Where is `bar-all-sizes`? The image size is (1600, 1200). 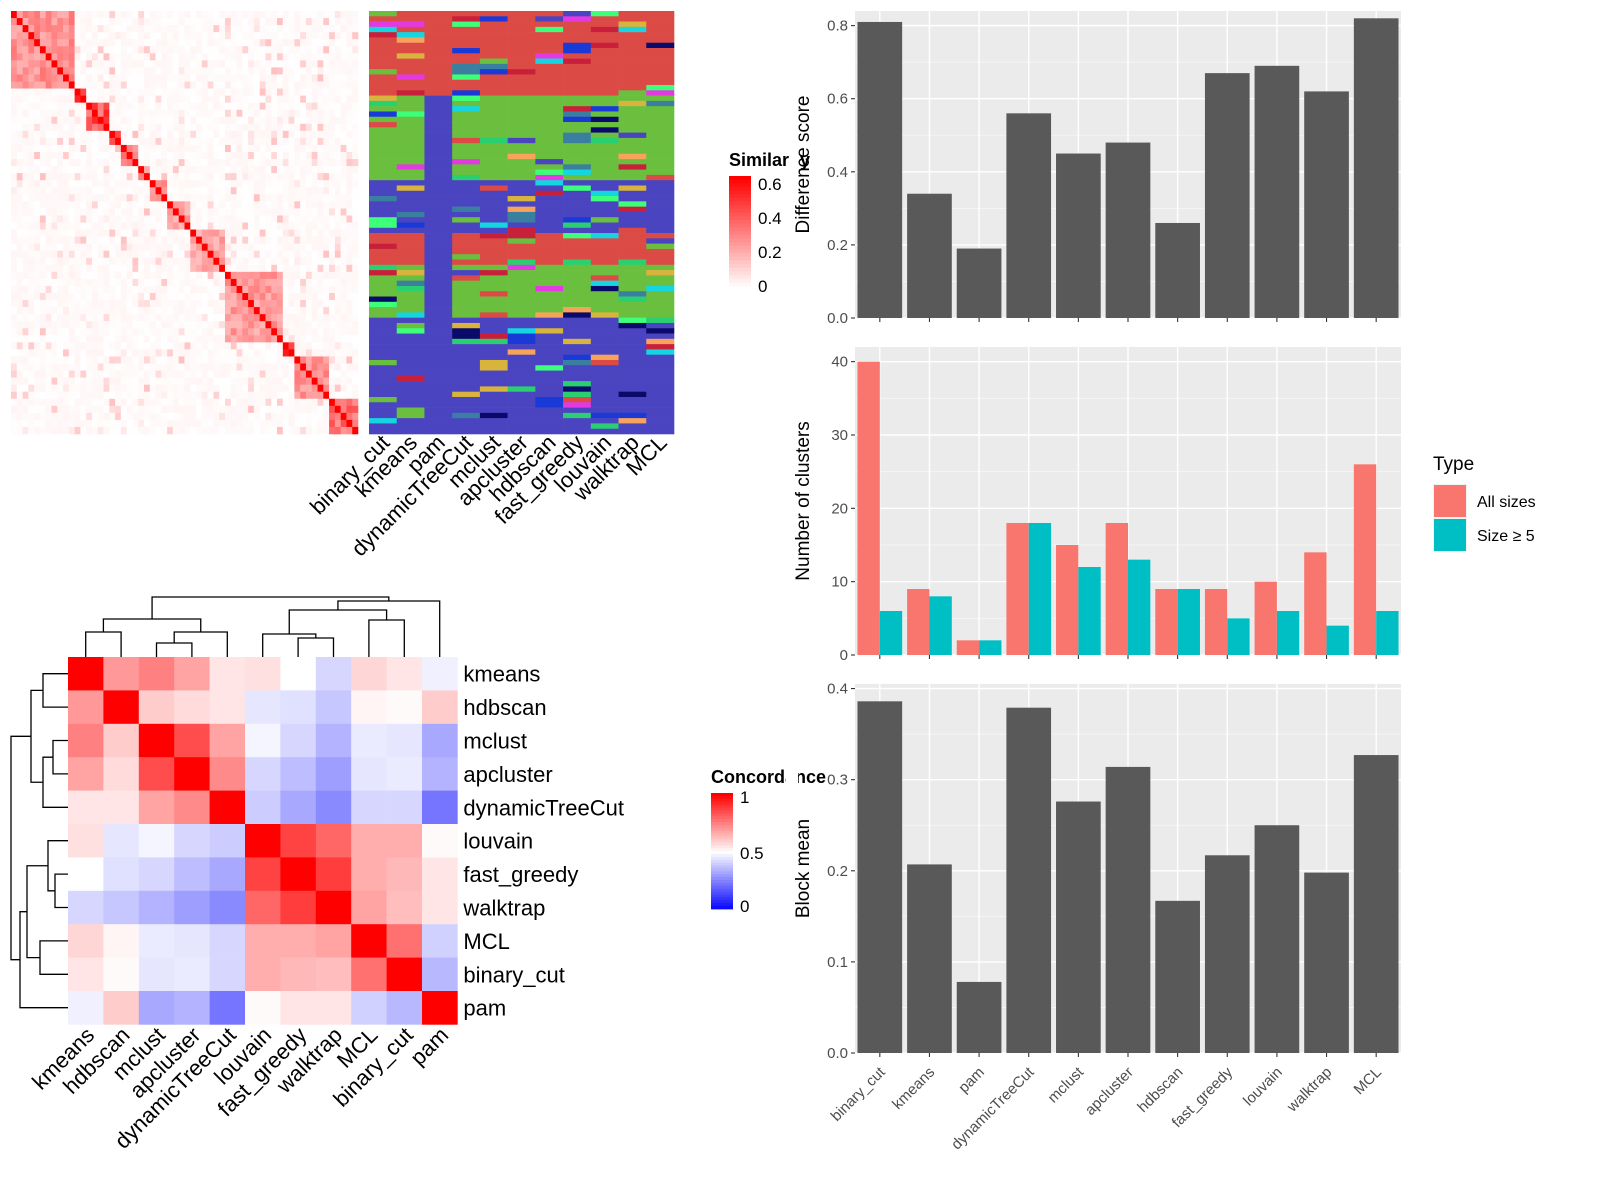 bar-all-sizes is located at coordinates (918, 622).